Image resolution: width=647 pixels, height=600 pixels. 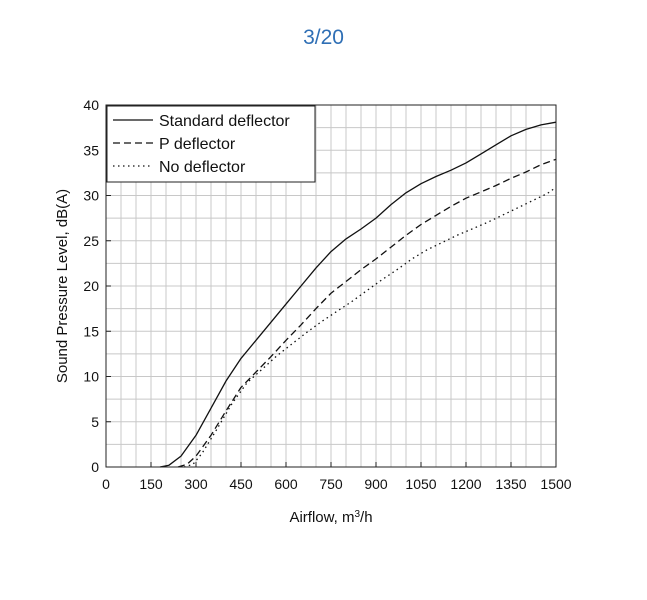 I want to click on y-tick-label: 30, so click(x=91, y=196).